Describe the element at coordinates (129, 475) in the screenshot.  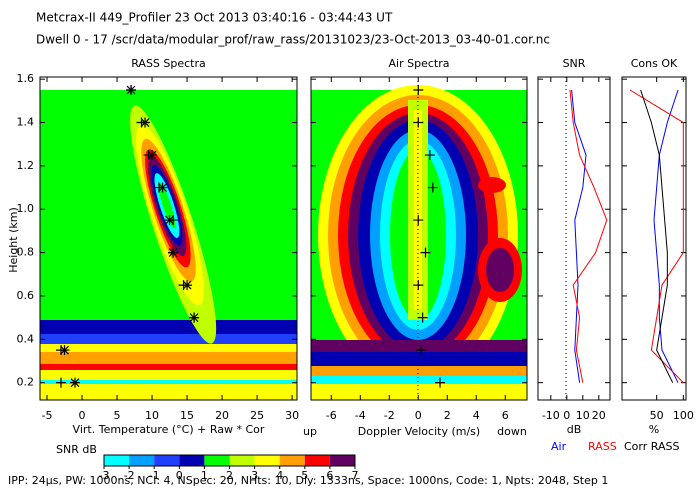
I see `colorbar-tick-label: -2` at that location.